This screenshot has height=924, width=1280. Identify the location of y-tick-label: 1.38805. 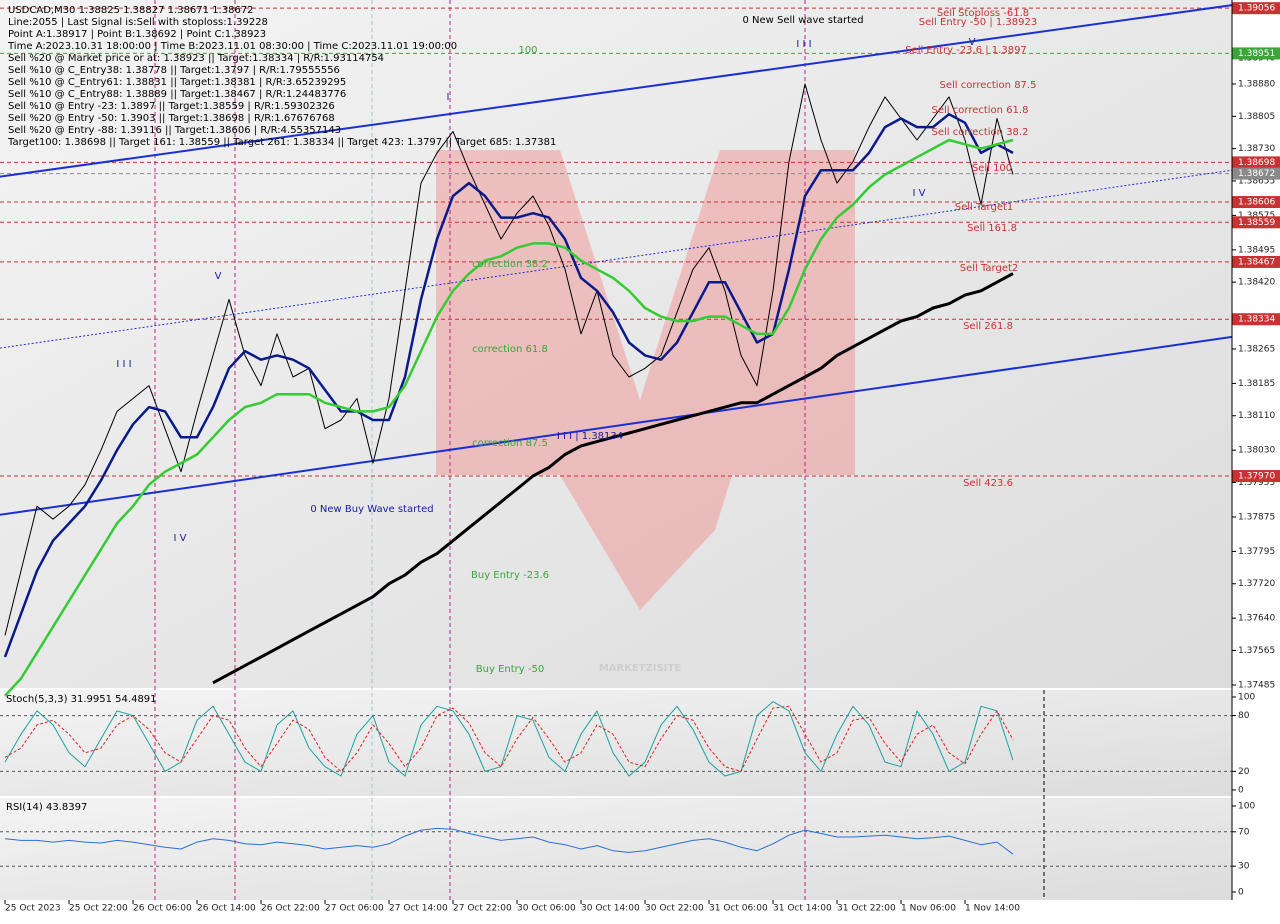
(1256, 117).